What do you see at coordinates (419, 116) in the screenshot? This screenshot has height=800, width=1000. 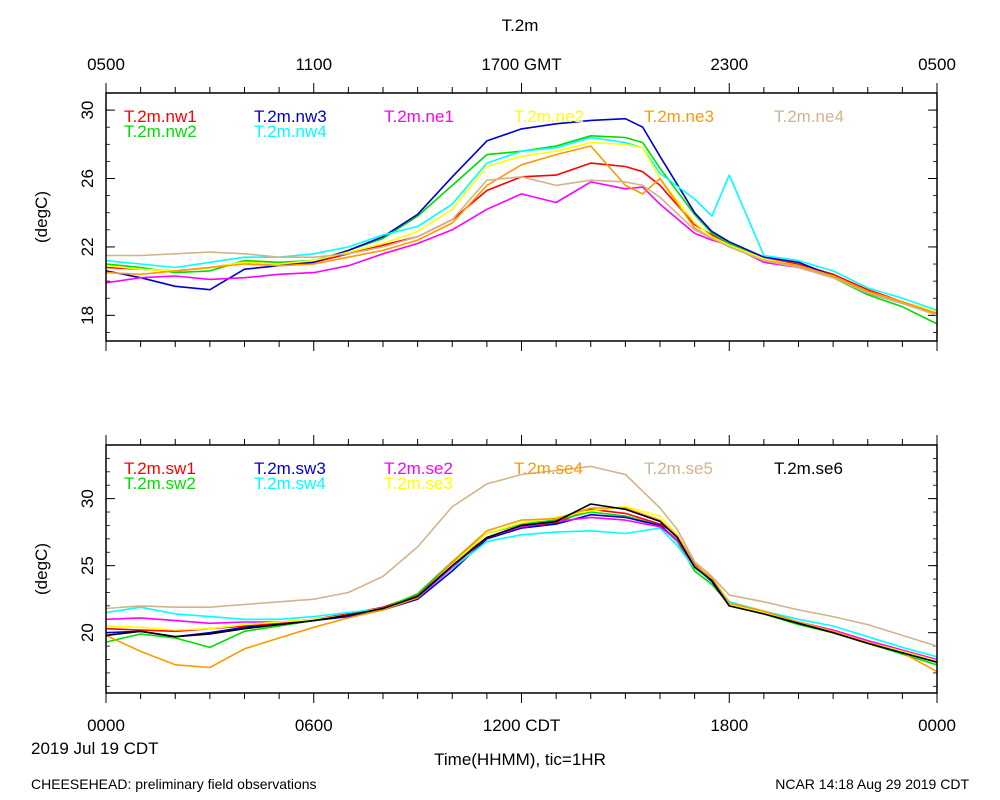 I see `legend-t-2m-ne1: T.2m.ne1` at bounding box center [419, 116].